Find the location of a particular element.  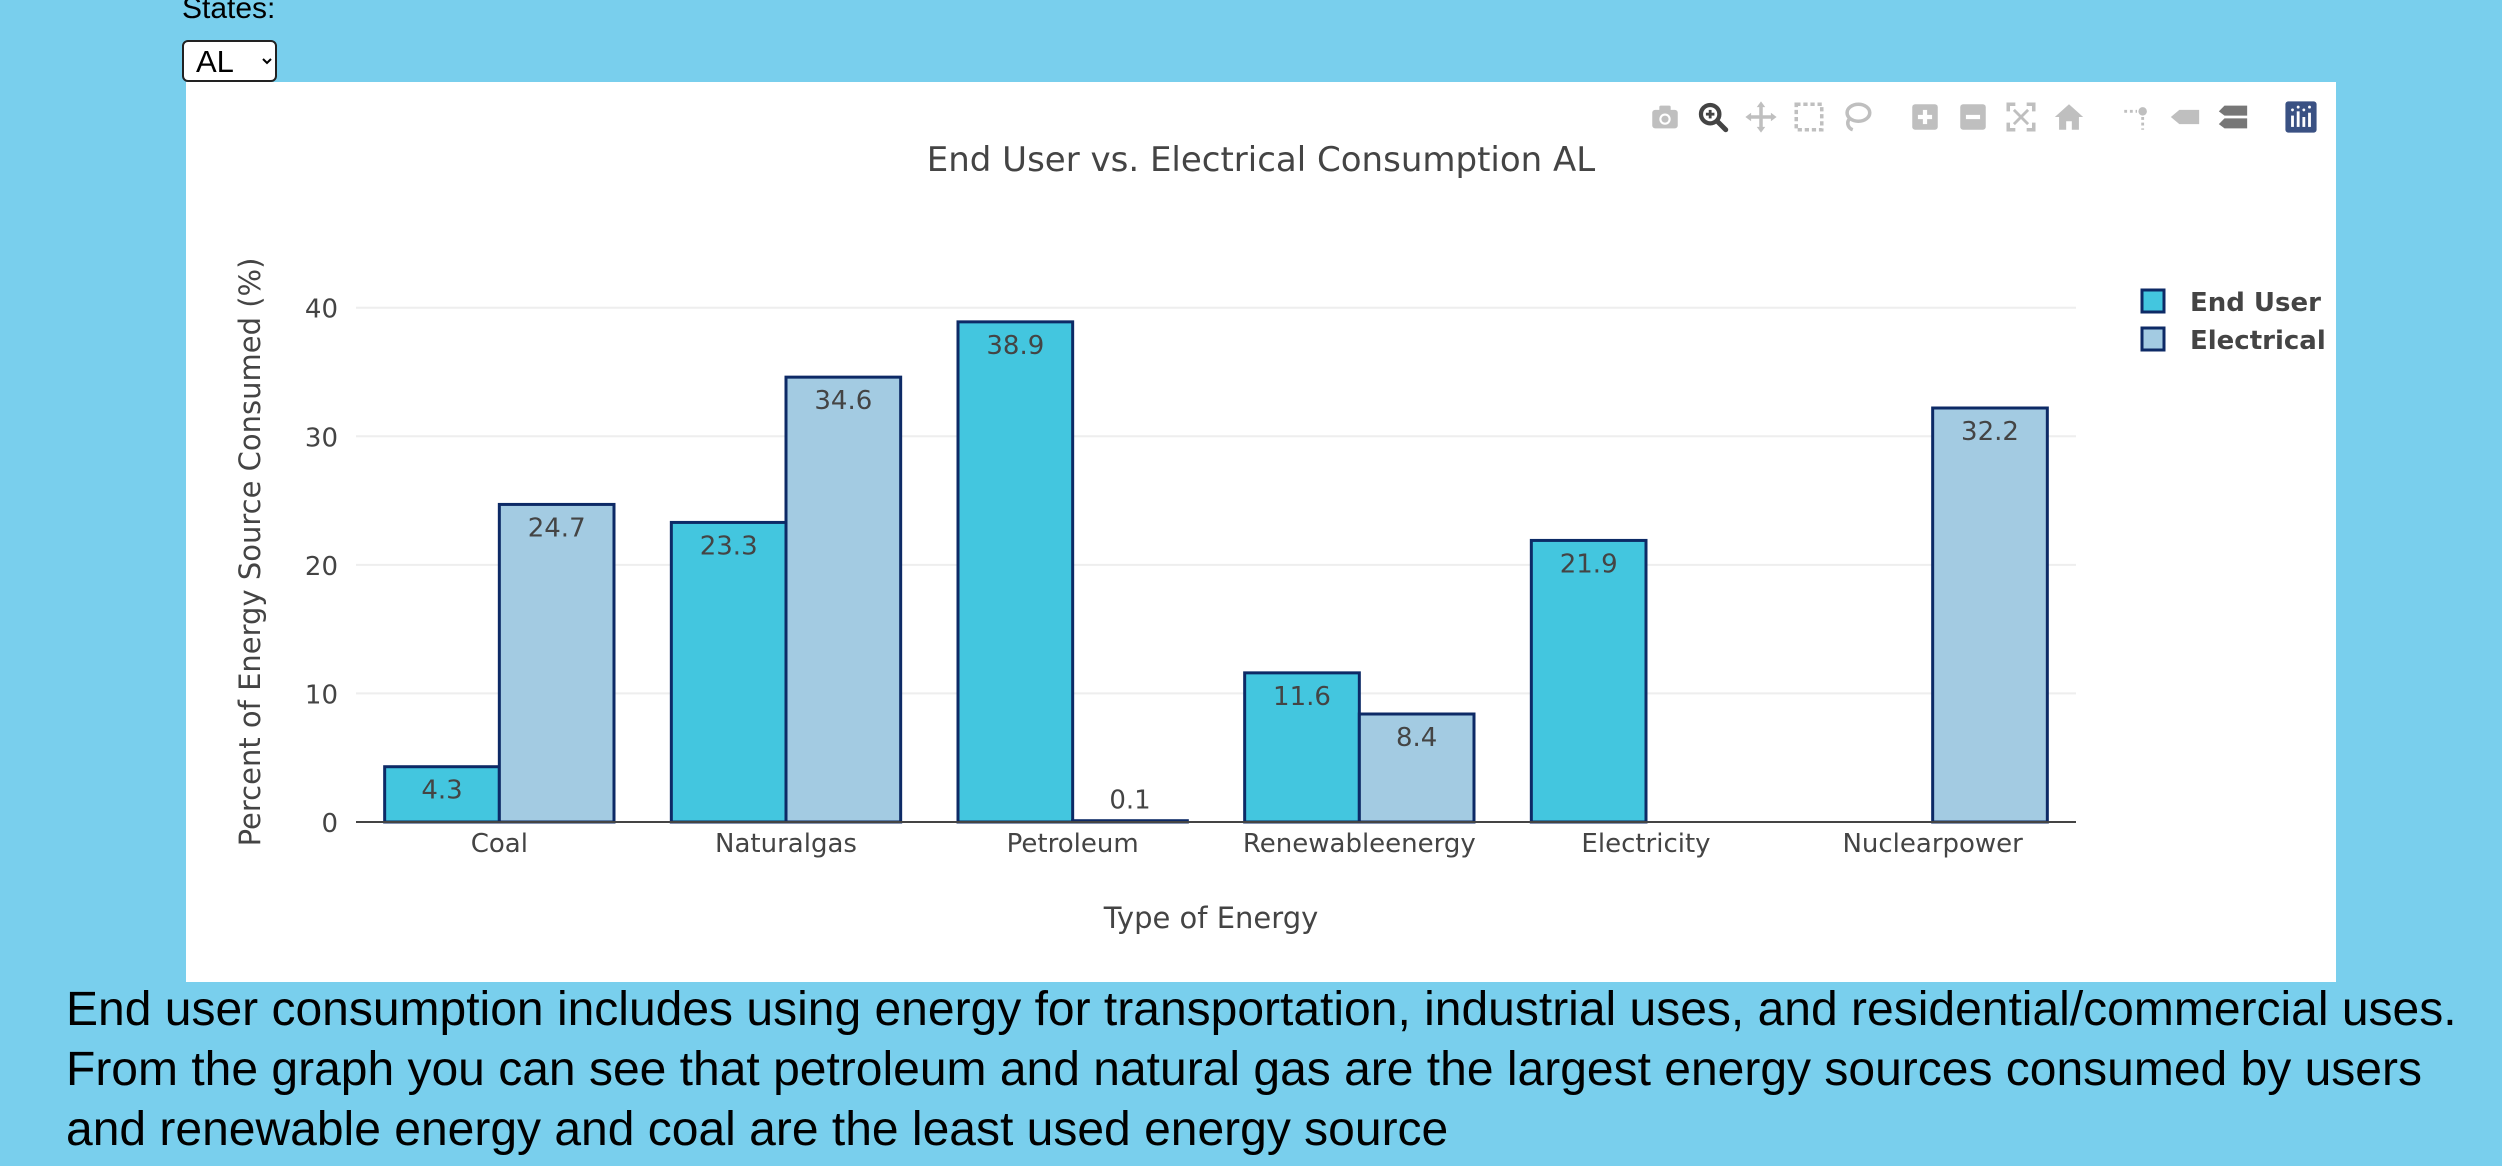

zoom-in-icon is located at coordinates (1925, 117).